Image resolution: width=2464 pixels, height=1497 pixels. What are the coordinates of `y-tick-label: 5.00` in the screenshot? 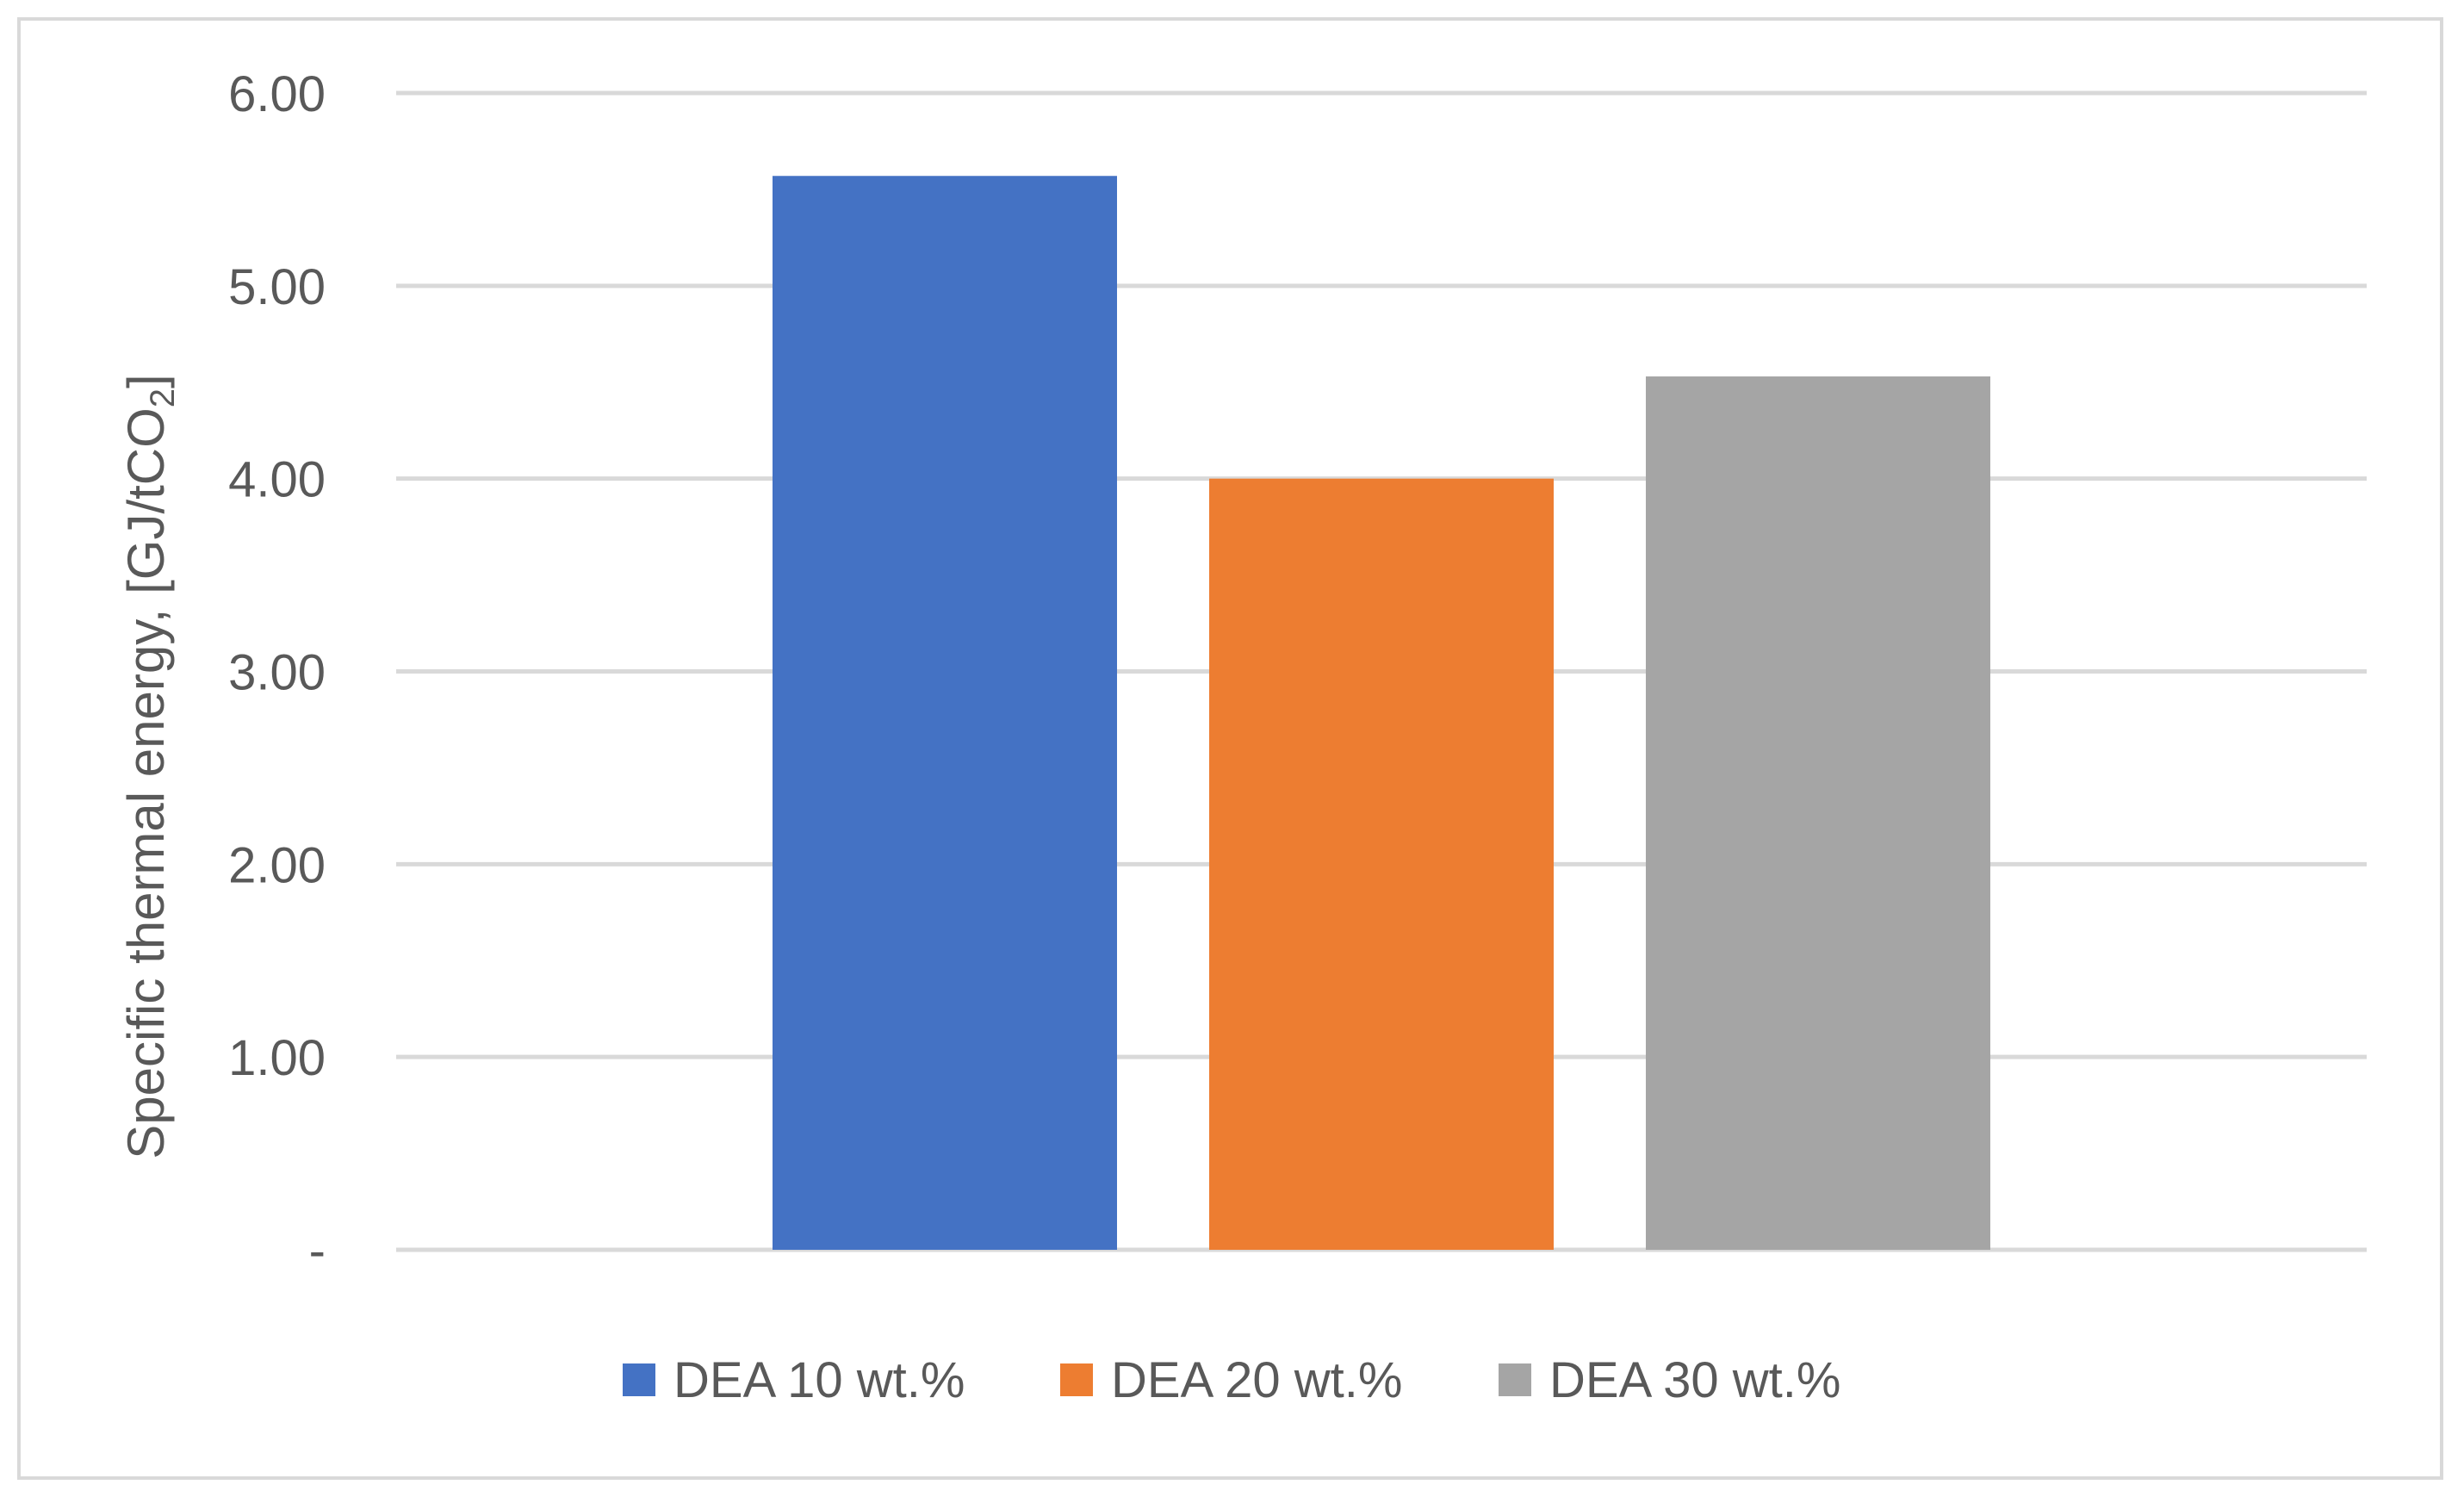 It's located at (277, 287).